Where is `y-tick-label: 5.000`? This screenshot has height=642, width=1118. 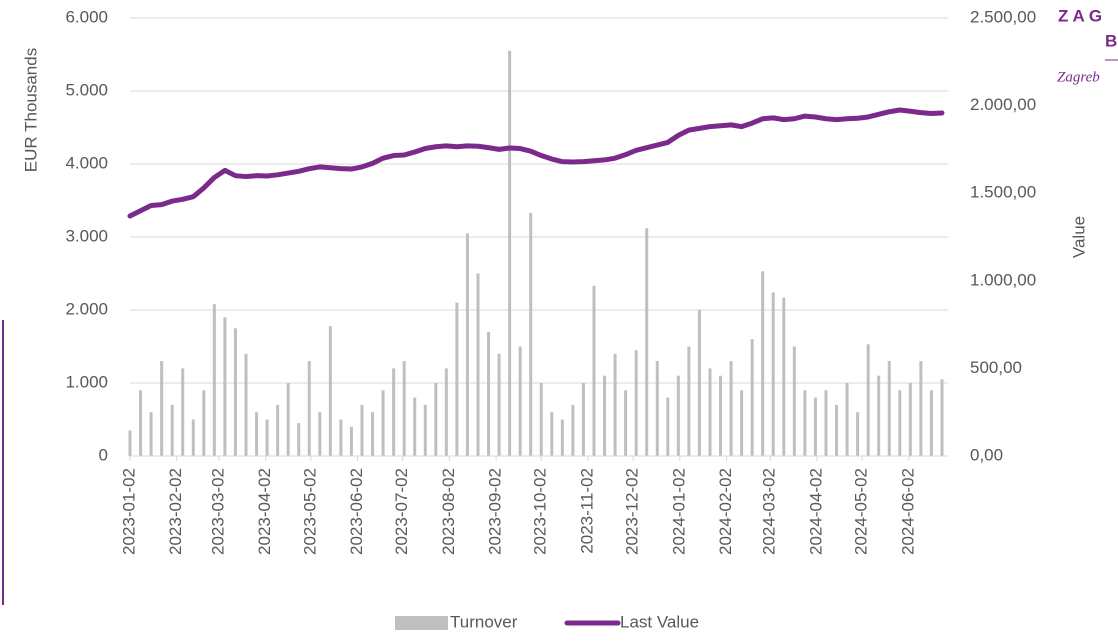 y-tick-label: 5.000 is located at coordinates (86, 89).